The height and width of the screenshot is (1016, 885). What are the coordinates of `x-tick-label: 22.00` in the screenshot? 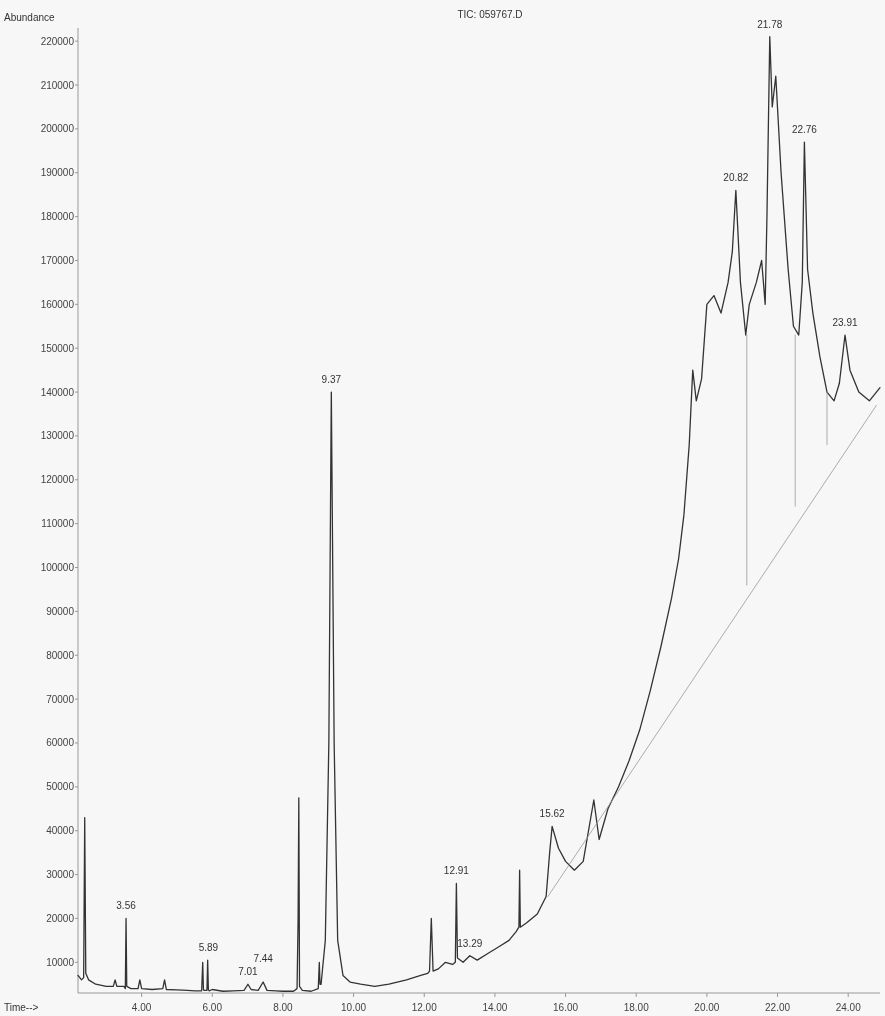 It's located at (778, 1007).